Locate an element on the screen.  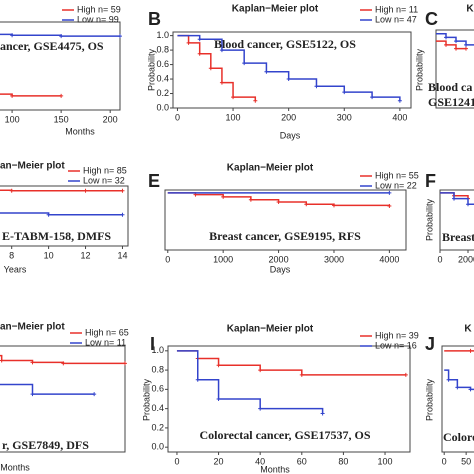
panel-annotation: E-TABM-158, DMFS is located at coordinates (56, 236).